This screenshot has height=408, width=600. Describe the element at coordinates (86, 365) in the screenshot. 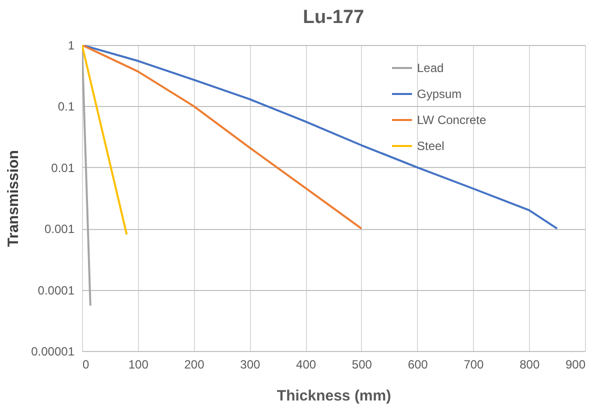

I see `x-tick-label: 0` at that location.